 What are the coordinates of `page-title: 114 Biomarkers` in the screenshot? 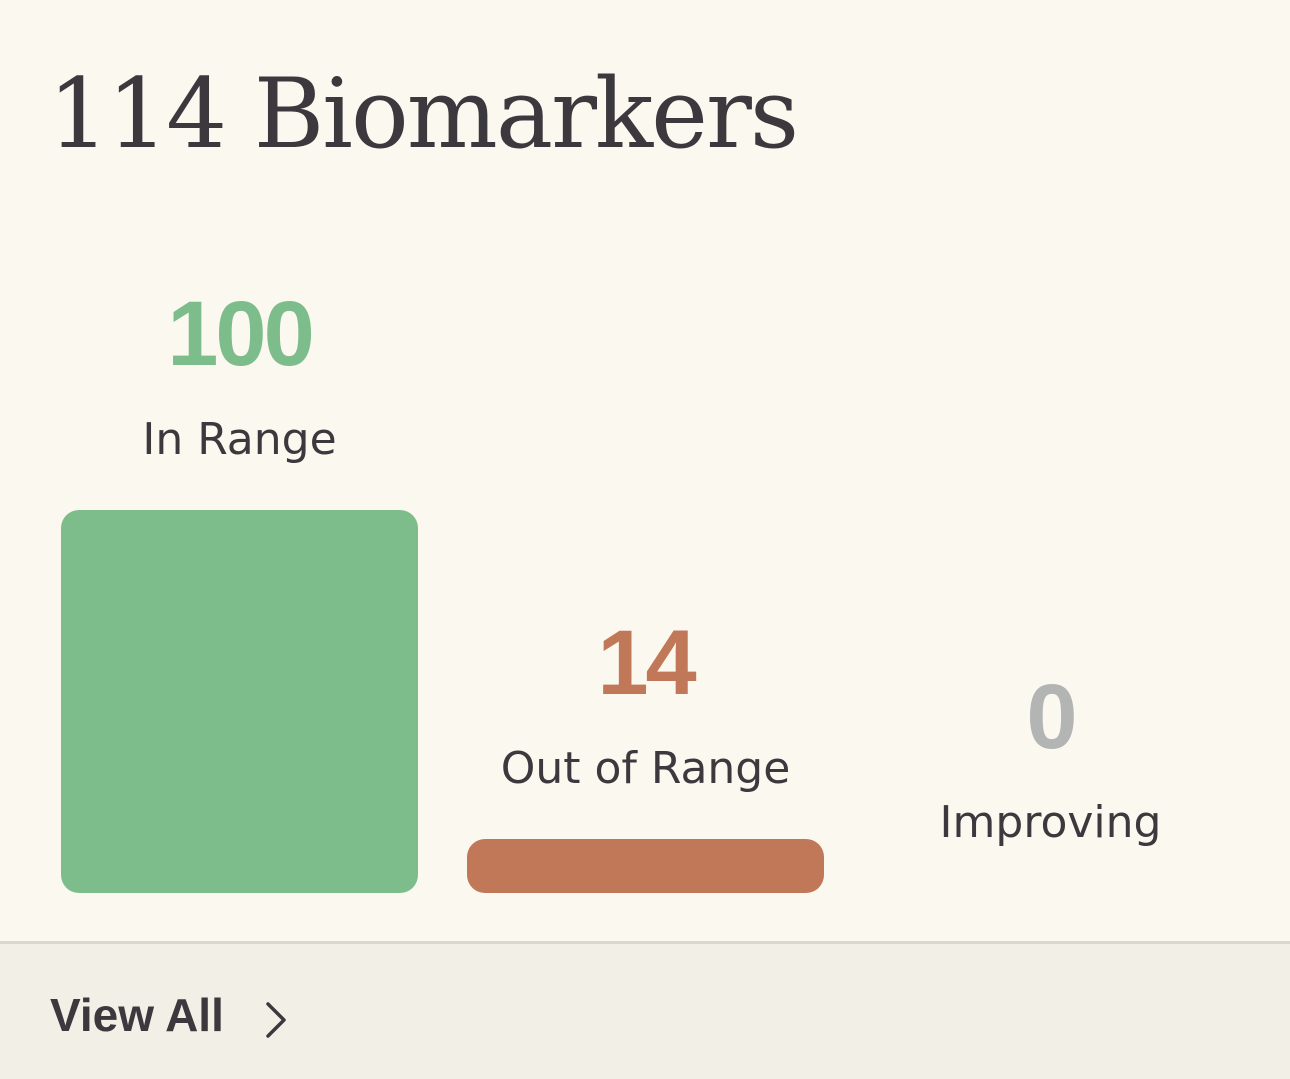 It's located at (423, 114).